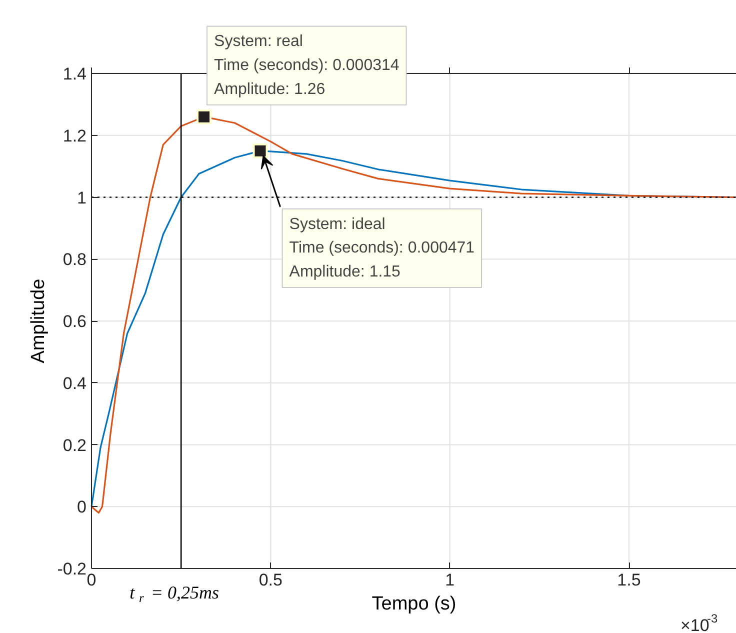 The height and width of the screenshot is (633, 736). What do you see at coordinates (629, 580) in the screenshot?
I see `x-tick-label: 1.5` at bounding box center [629, 580].